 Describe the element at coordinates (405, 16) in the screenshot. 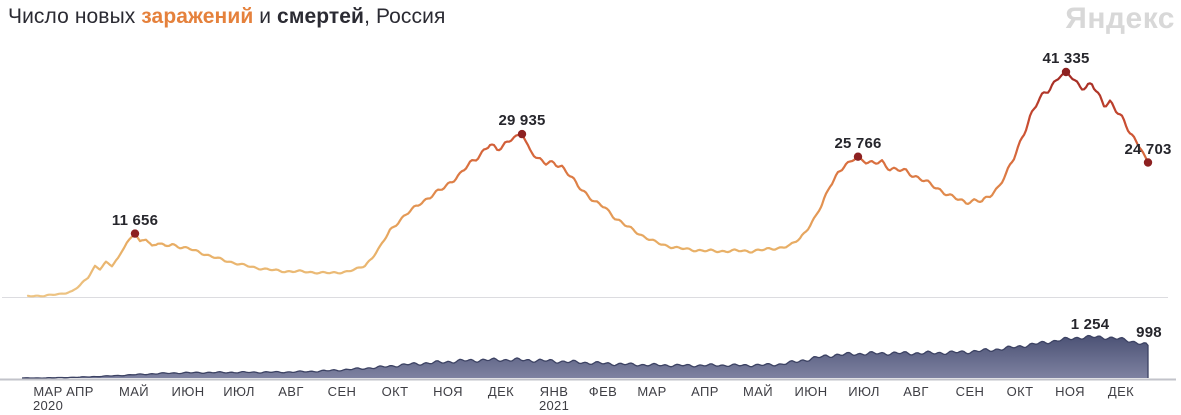

I see `title-region: , Россия` at that location.